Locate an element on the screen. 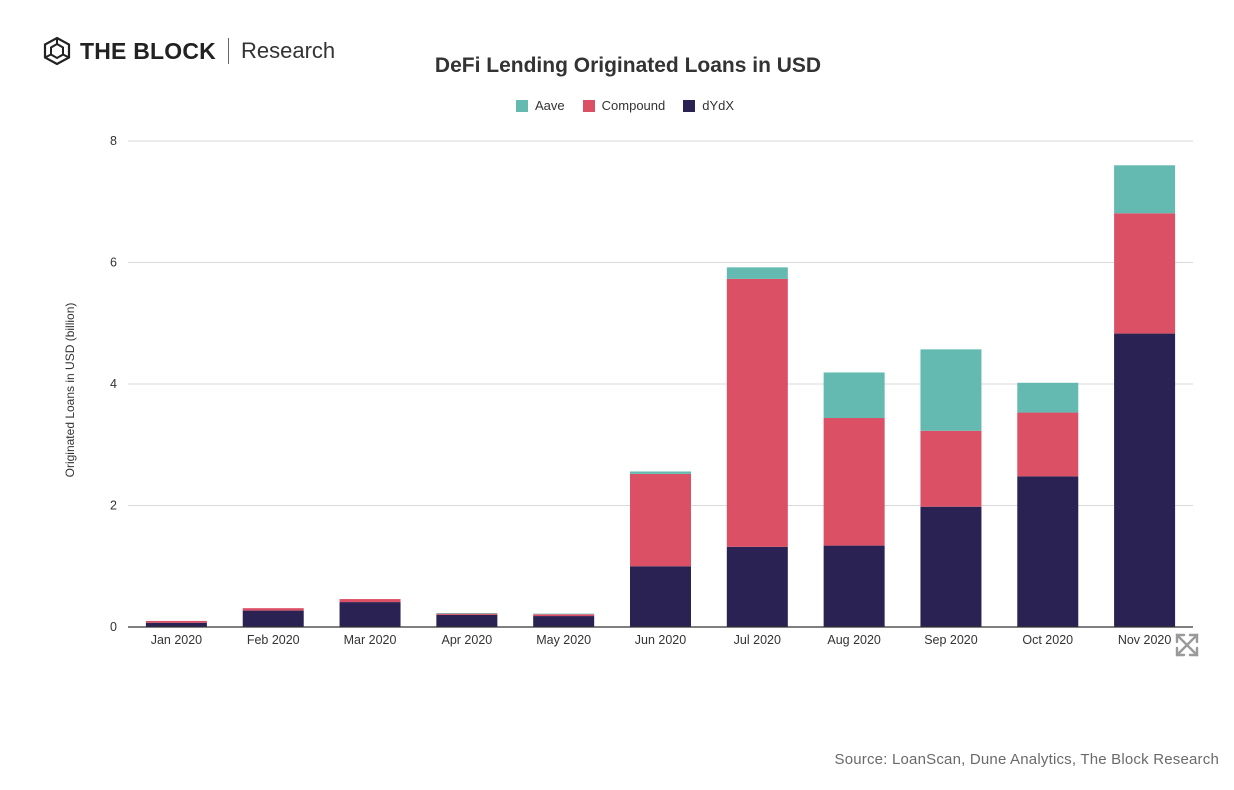 The image size is (1234, 790). legend-label-aave: Aave is located at coordinates (550, 105).